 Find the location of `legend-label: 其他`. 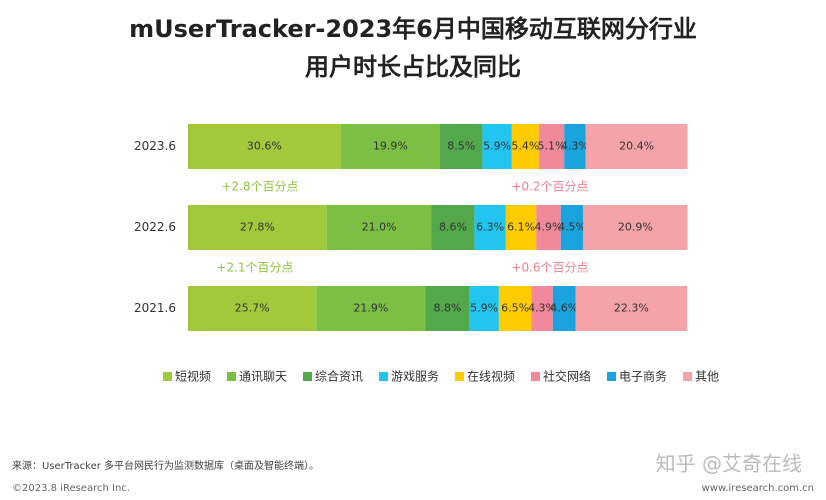

legend-label: 其他 is located at coordinates (707, 377).